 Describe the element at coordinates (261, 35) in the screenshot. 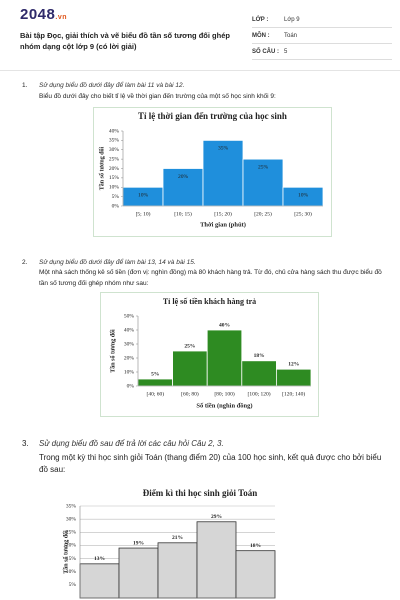

I see `info-label: MÔN :` at that location.